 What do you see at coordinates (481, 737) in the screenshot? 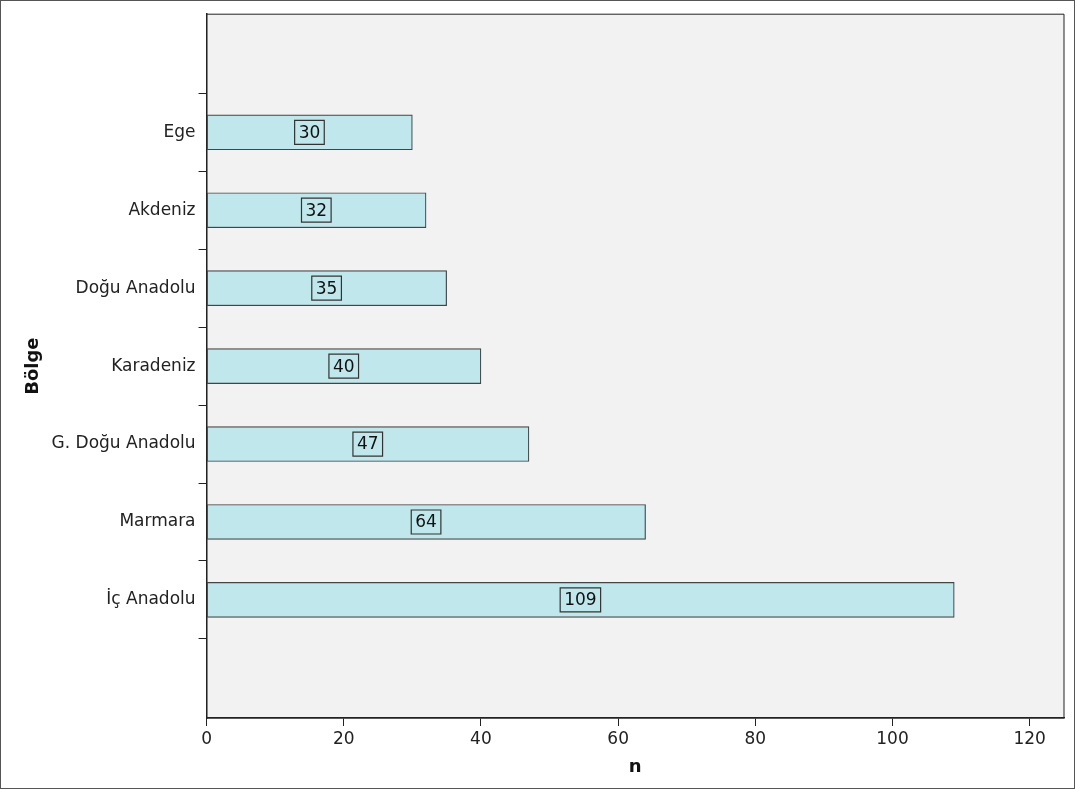
I see `x-tick-label: 40` at bounding box center [481, 737].